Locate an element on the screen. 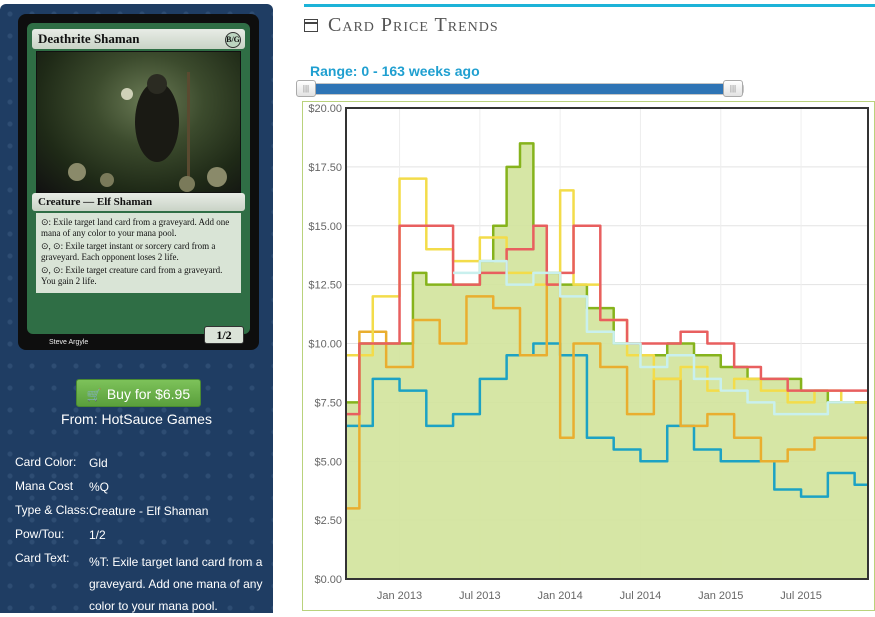 The width and height of the screenshot is (875, 617). card-name-text: Deathrite Shaman is located at coordinates (89, 38).